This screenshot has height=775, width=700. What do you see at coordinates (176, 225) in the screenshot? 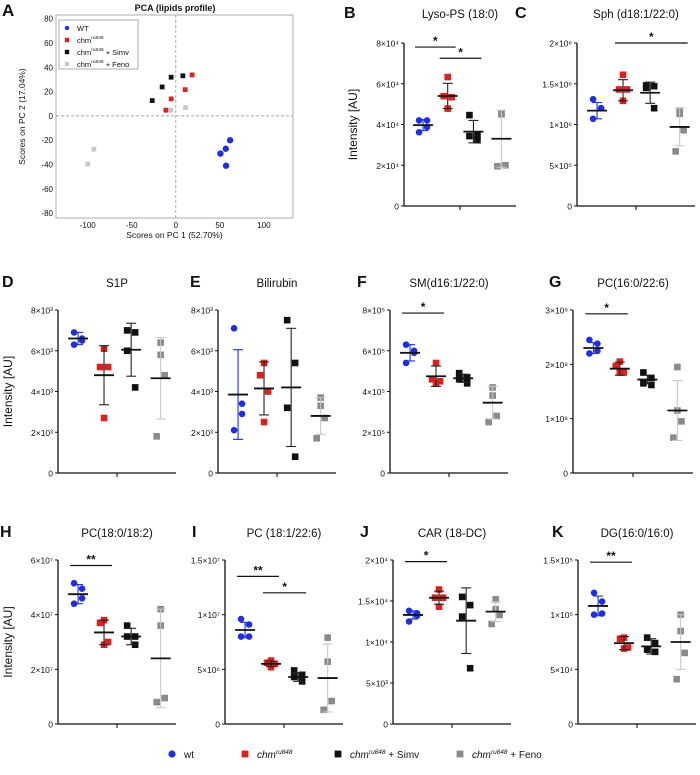
I see `x-tick-label: 0` at bounding box center [176, 225].